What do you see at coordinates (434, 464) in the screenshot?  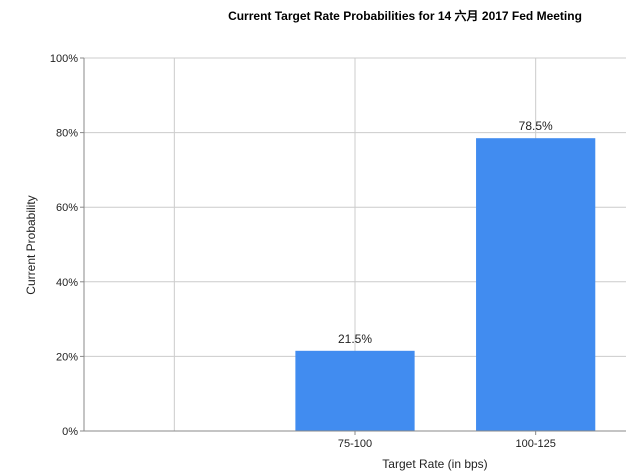 I see `x-axis-label: Target Rate (in bps)` at bounding box center [434, 464].